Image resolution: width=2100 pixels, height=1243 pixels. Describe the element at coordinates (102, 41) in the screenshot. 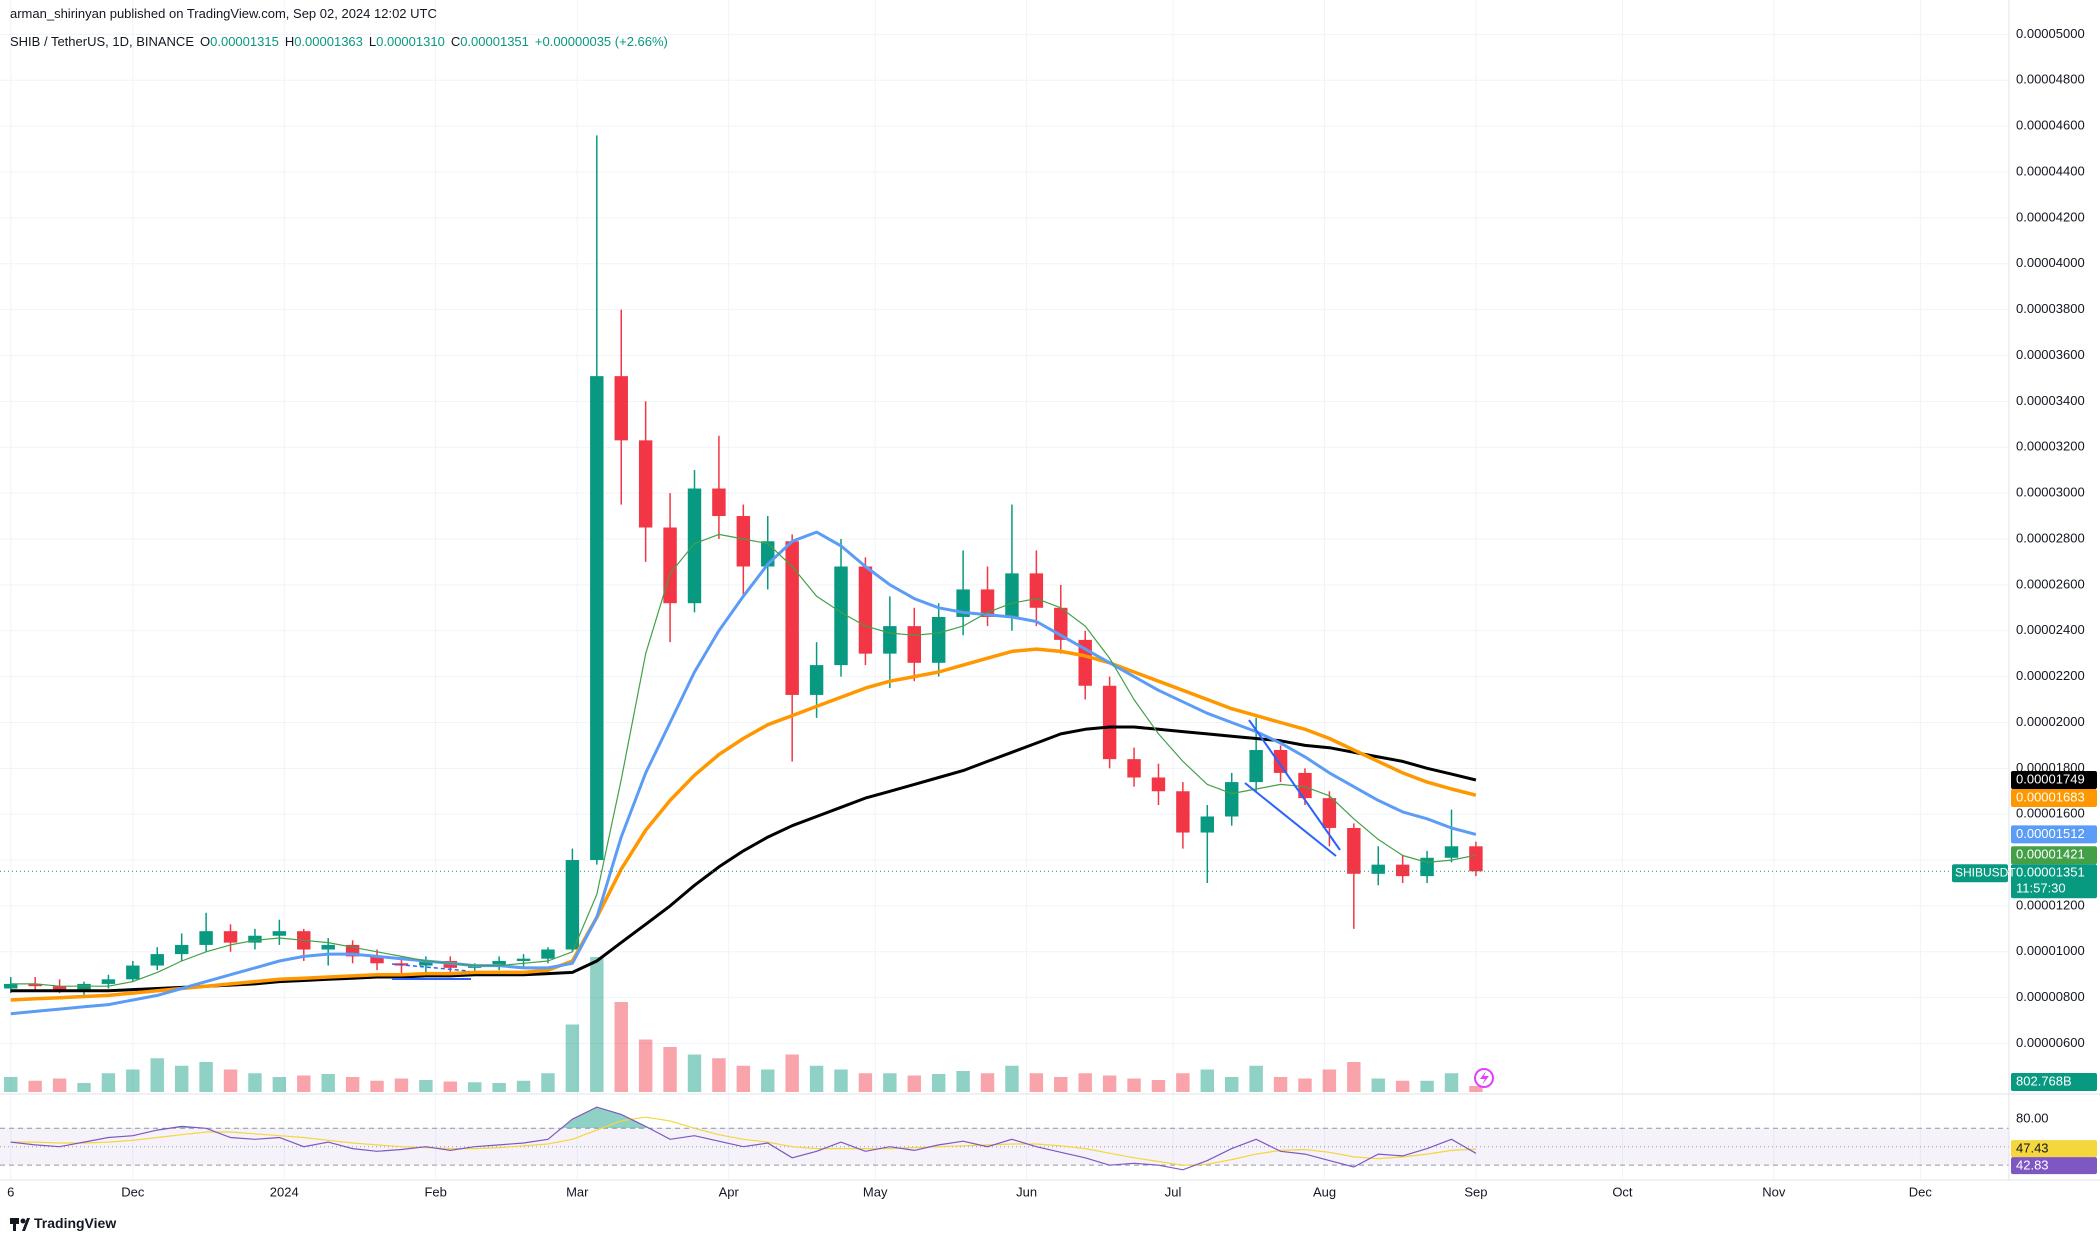

I see `symbol: SHIB / TetherUS, 1D, BINANCE` at that location.